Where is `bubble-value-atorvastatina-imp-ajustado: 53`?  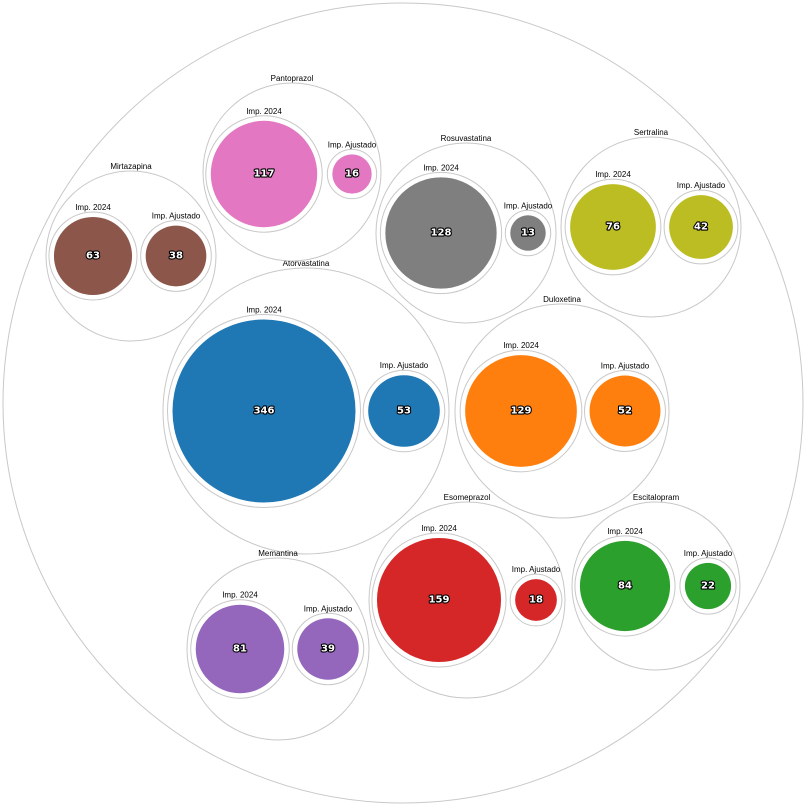 bubble-value-atorvastatina-imp-ajustado: 53 is located at coordinates (404, 411).